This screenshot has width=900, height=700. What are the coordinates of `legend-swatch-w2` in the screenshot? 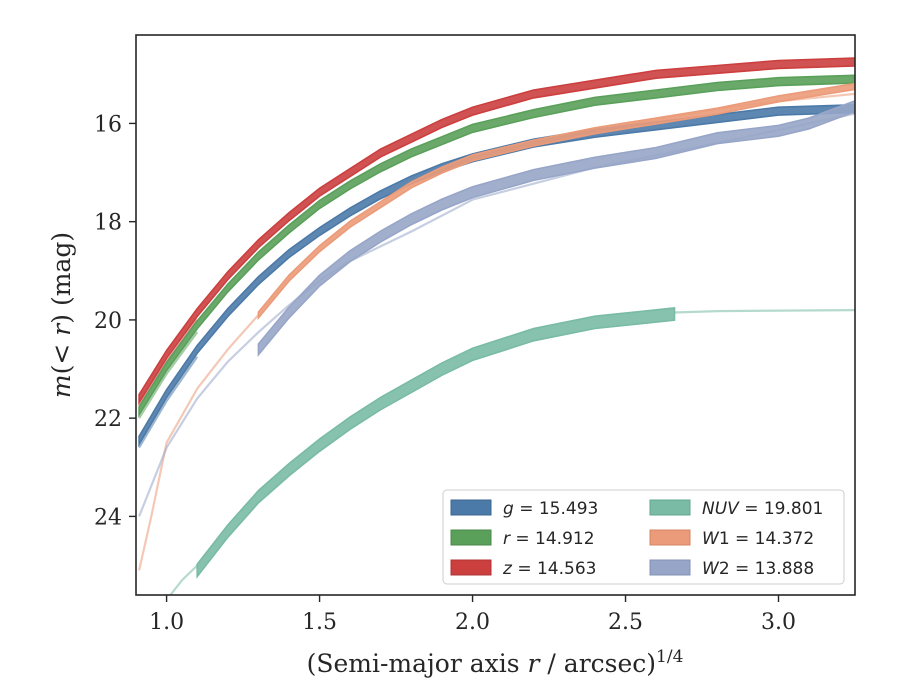 It's located at (670, 567).